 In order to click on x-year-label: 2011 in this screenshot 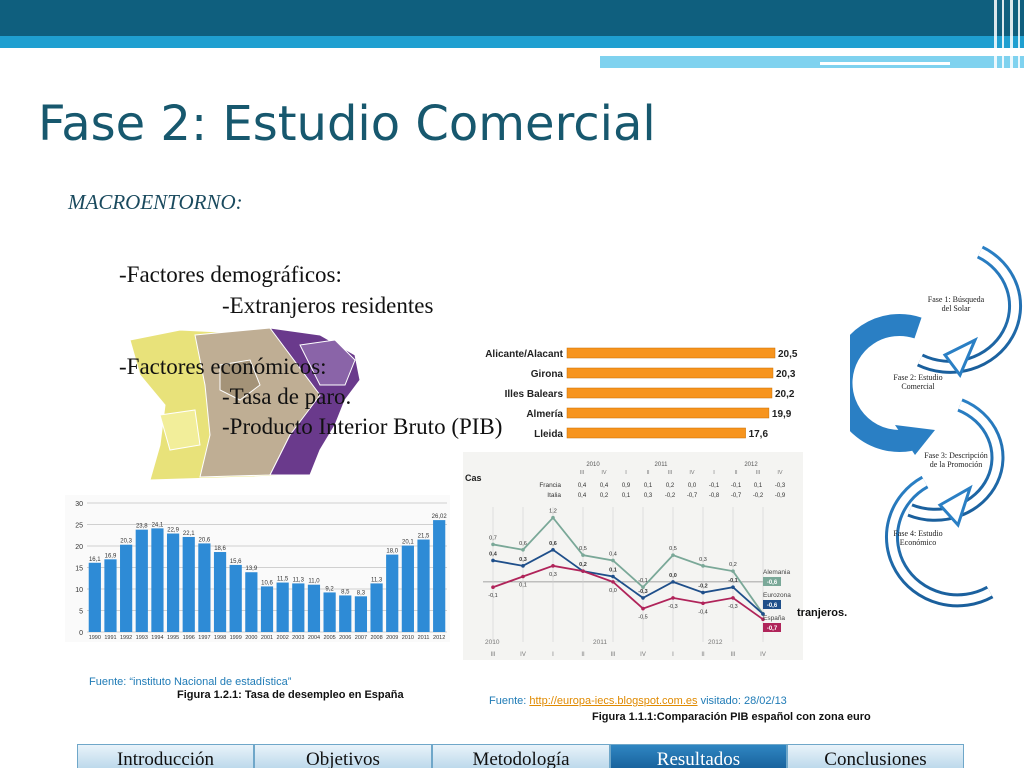, I will do `click(600, 642)`.